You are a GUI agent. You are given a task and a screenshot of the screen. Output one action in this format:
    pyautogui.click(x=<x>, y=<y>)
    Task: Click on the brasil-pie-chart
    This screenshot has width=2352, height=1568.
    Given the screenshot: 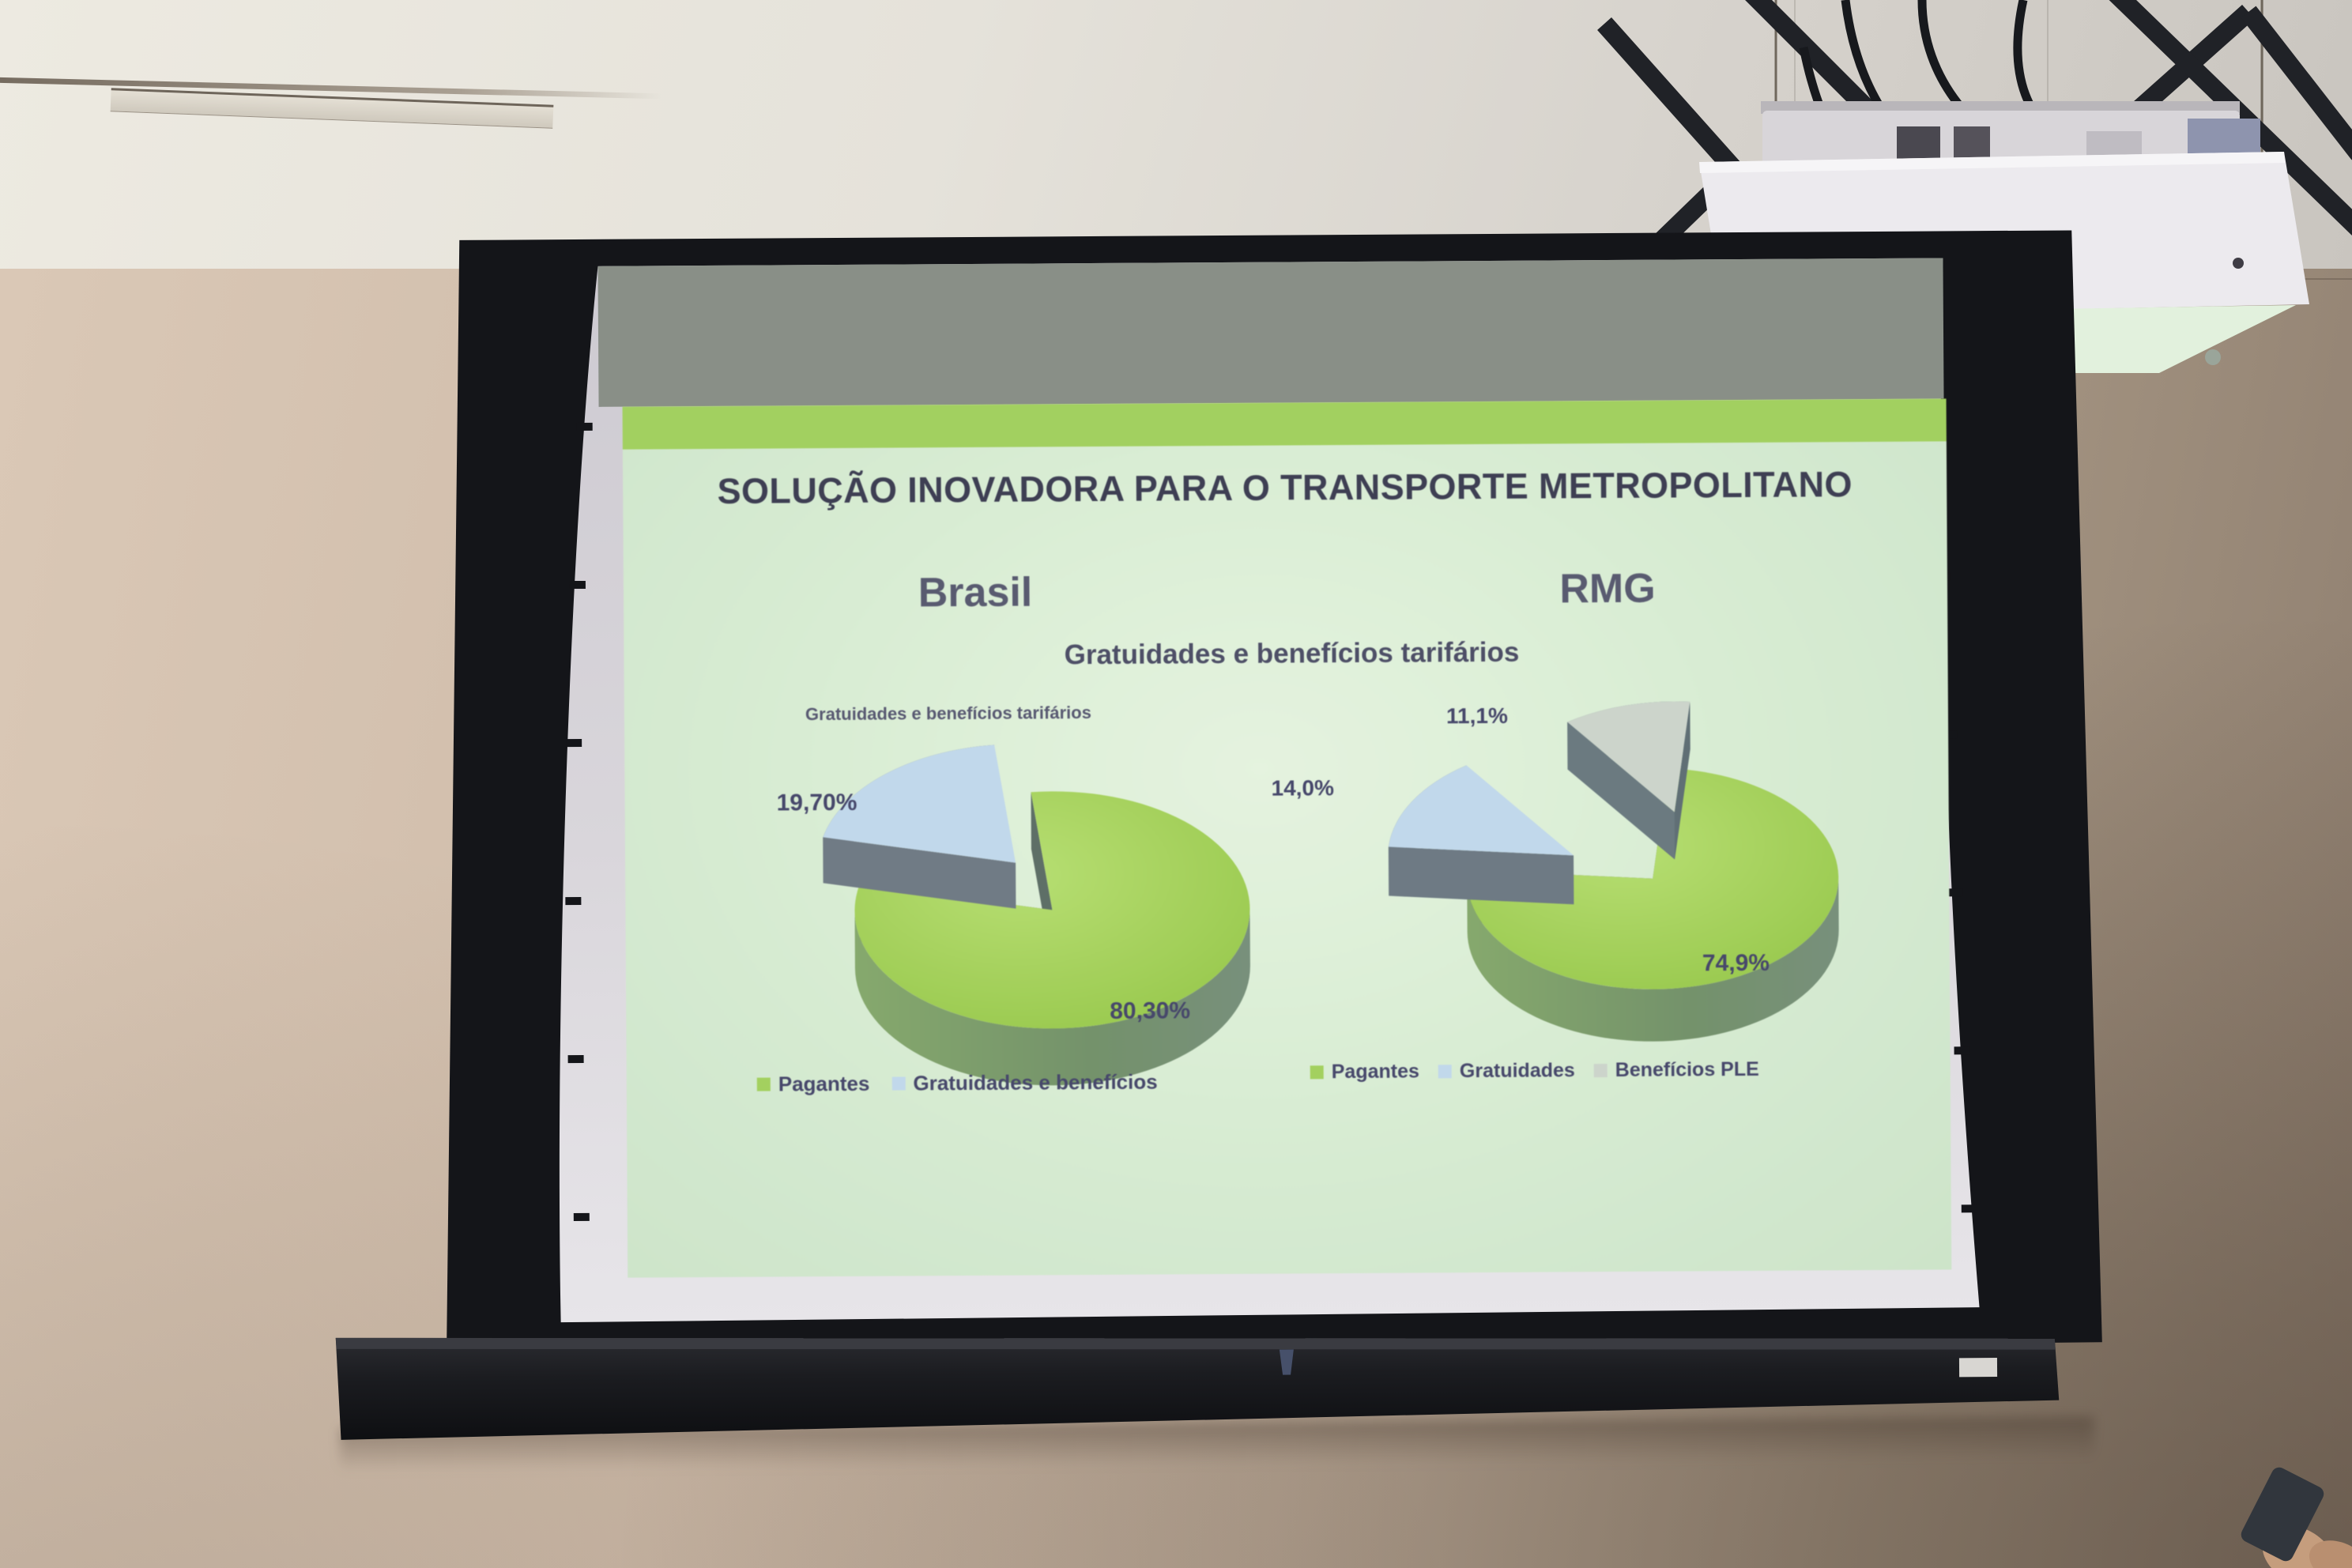 What is the action you would take?
    pyautogui.click(x=1036, y=915)
    